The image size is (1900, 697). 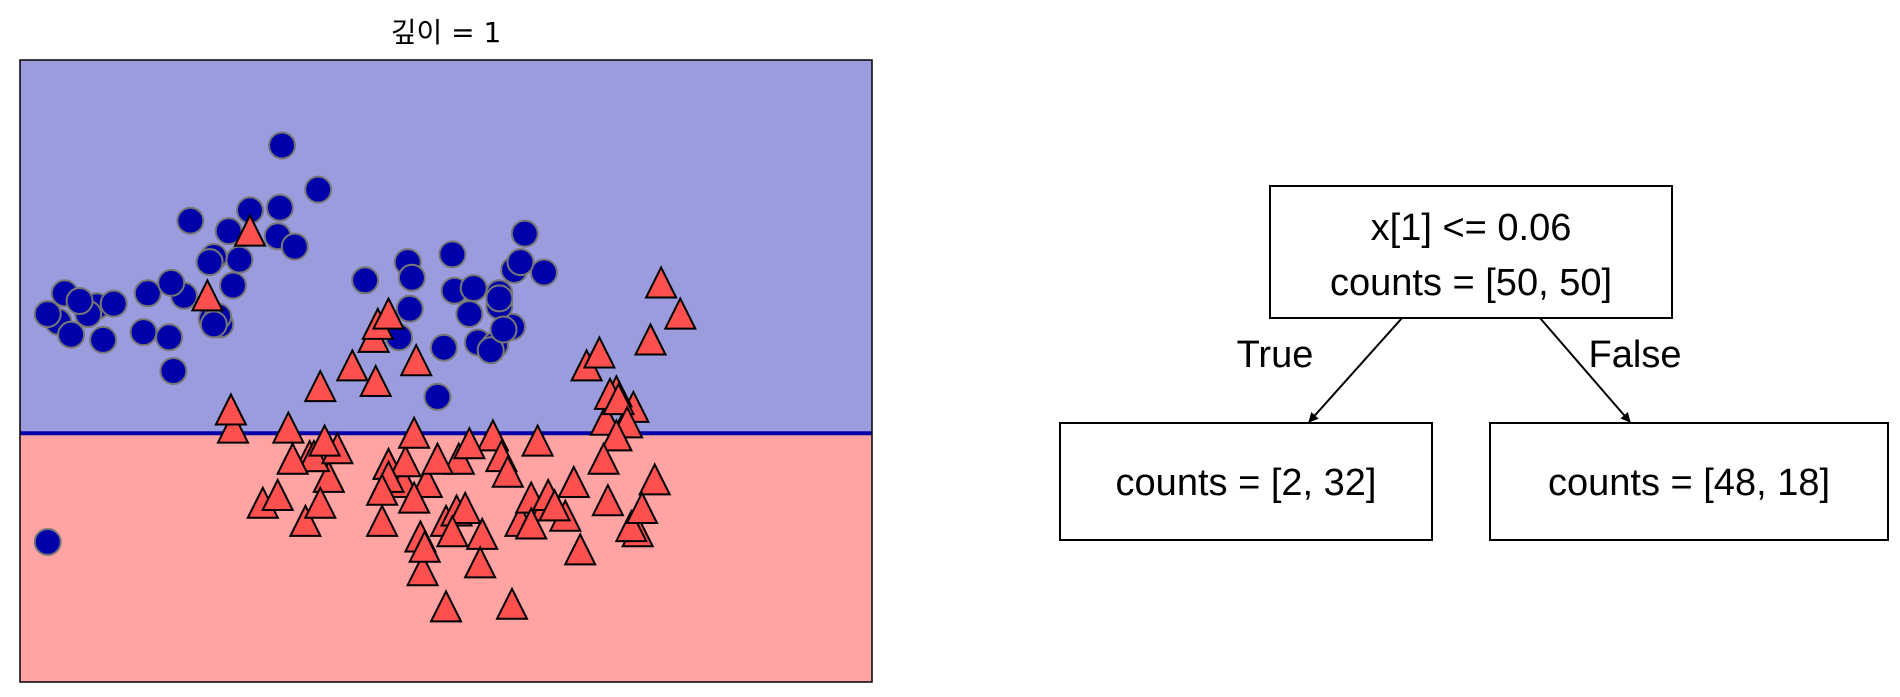 I want to click on edge-label-false: False, so click(x=1635, y=355).